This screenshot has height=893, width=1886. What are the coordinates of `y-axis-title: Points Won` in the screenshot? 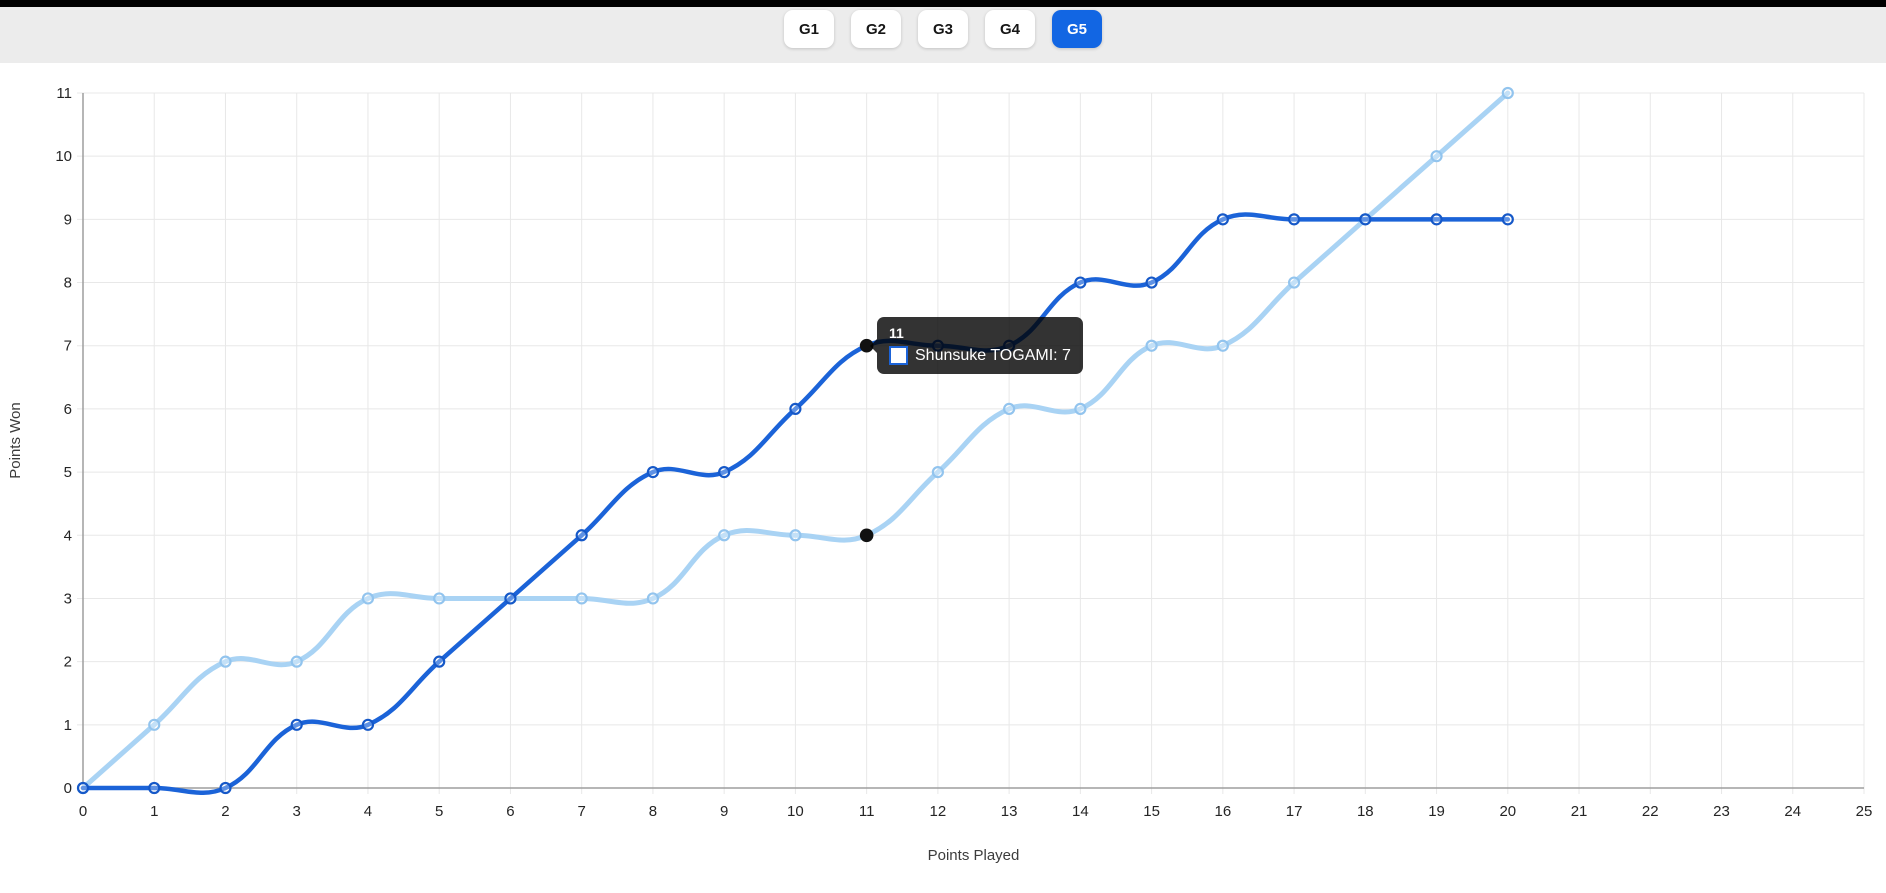 It's located at (15, 440).